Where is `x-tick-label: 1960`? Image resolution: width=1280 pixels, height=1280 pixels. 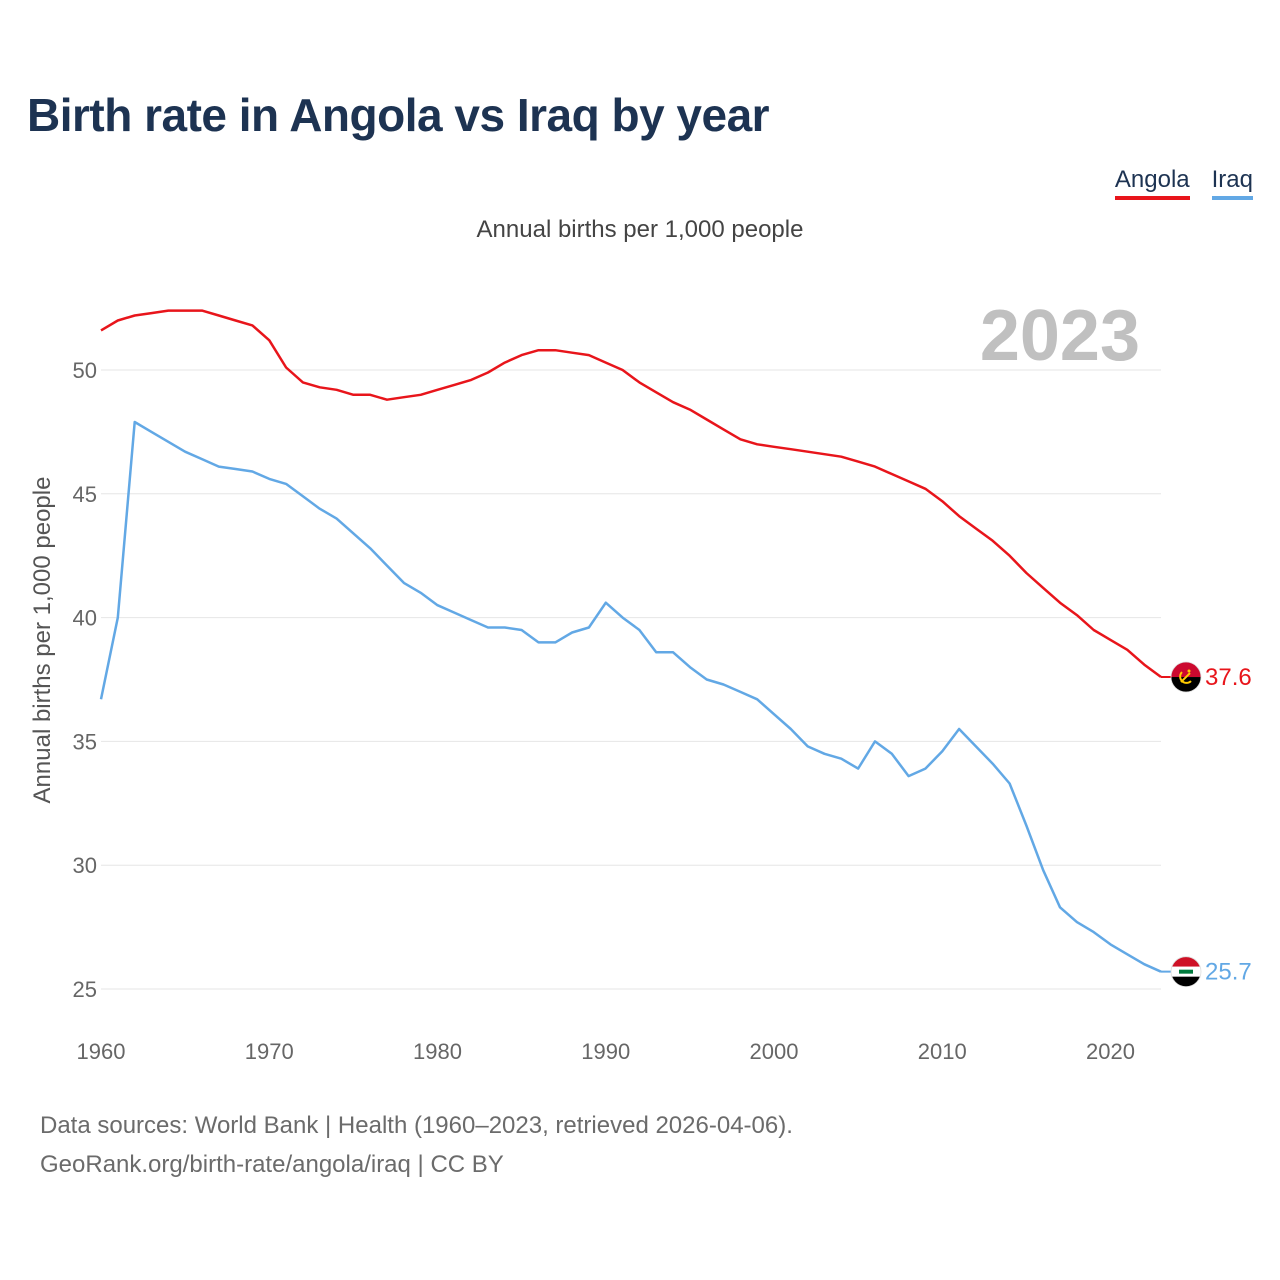
x-tick-label: 1960 is located at coordinates (101, 1051).